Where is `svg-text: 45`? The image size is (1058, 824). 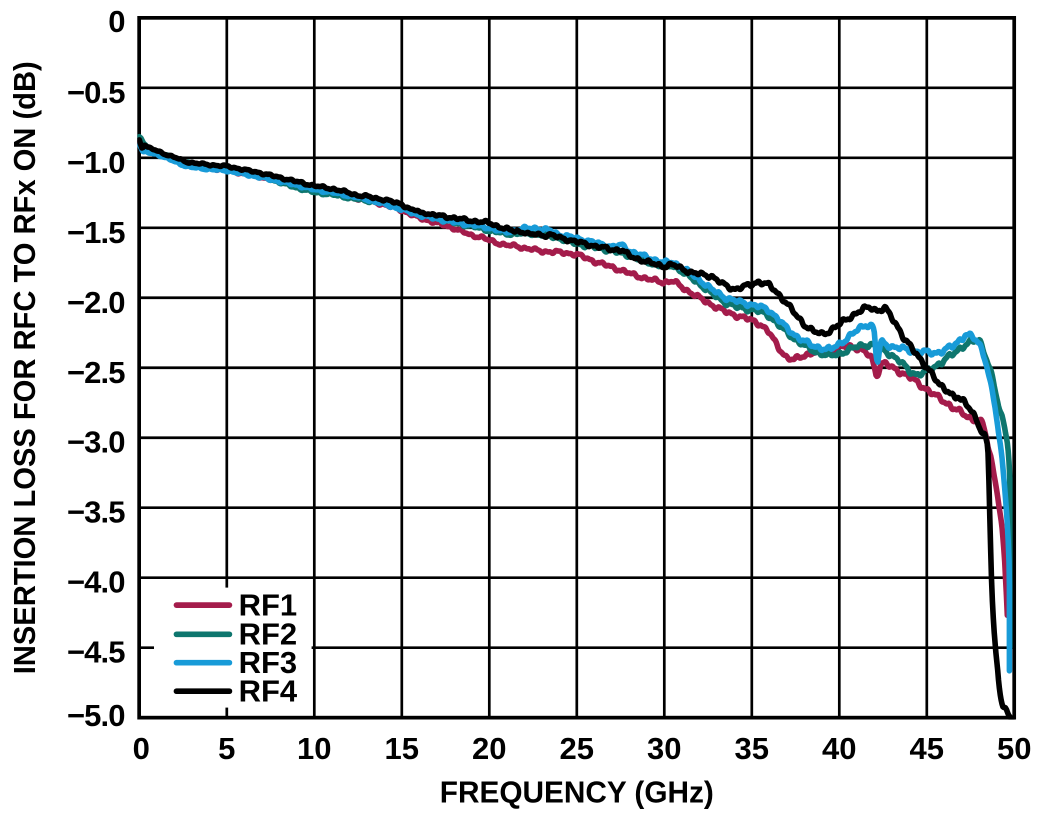 svg-text: 45 is located at coordinates (927, 748).